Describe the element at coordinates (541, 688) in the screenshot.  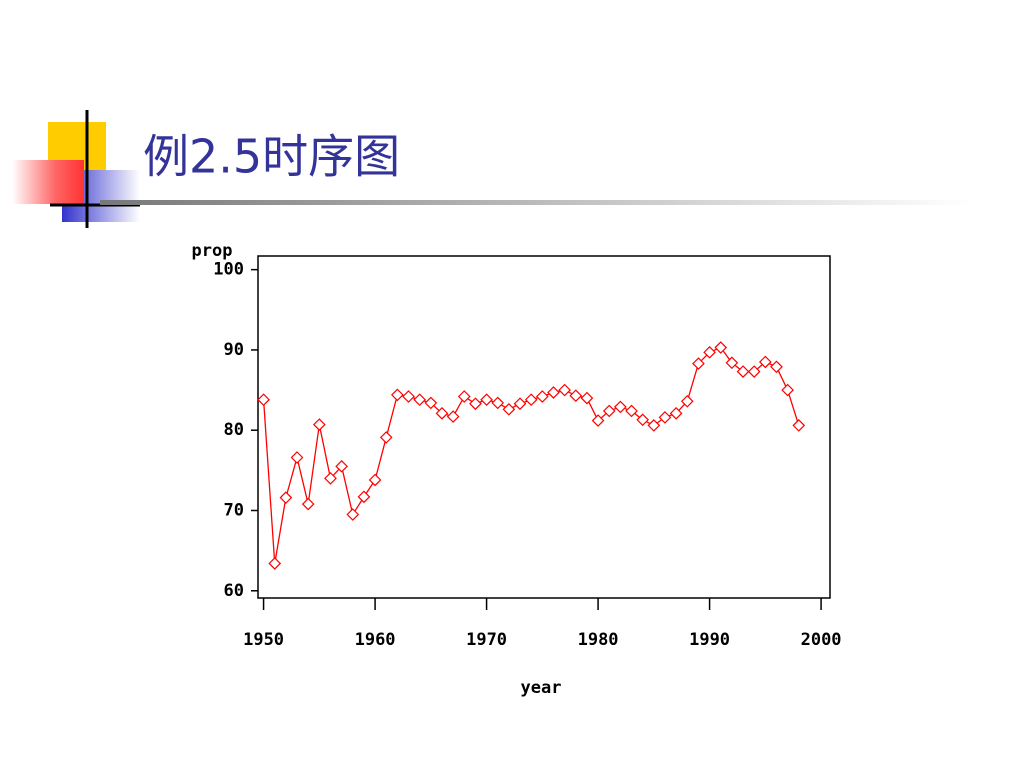
I see `x-axis-label: year` at that location.